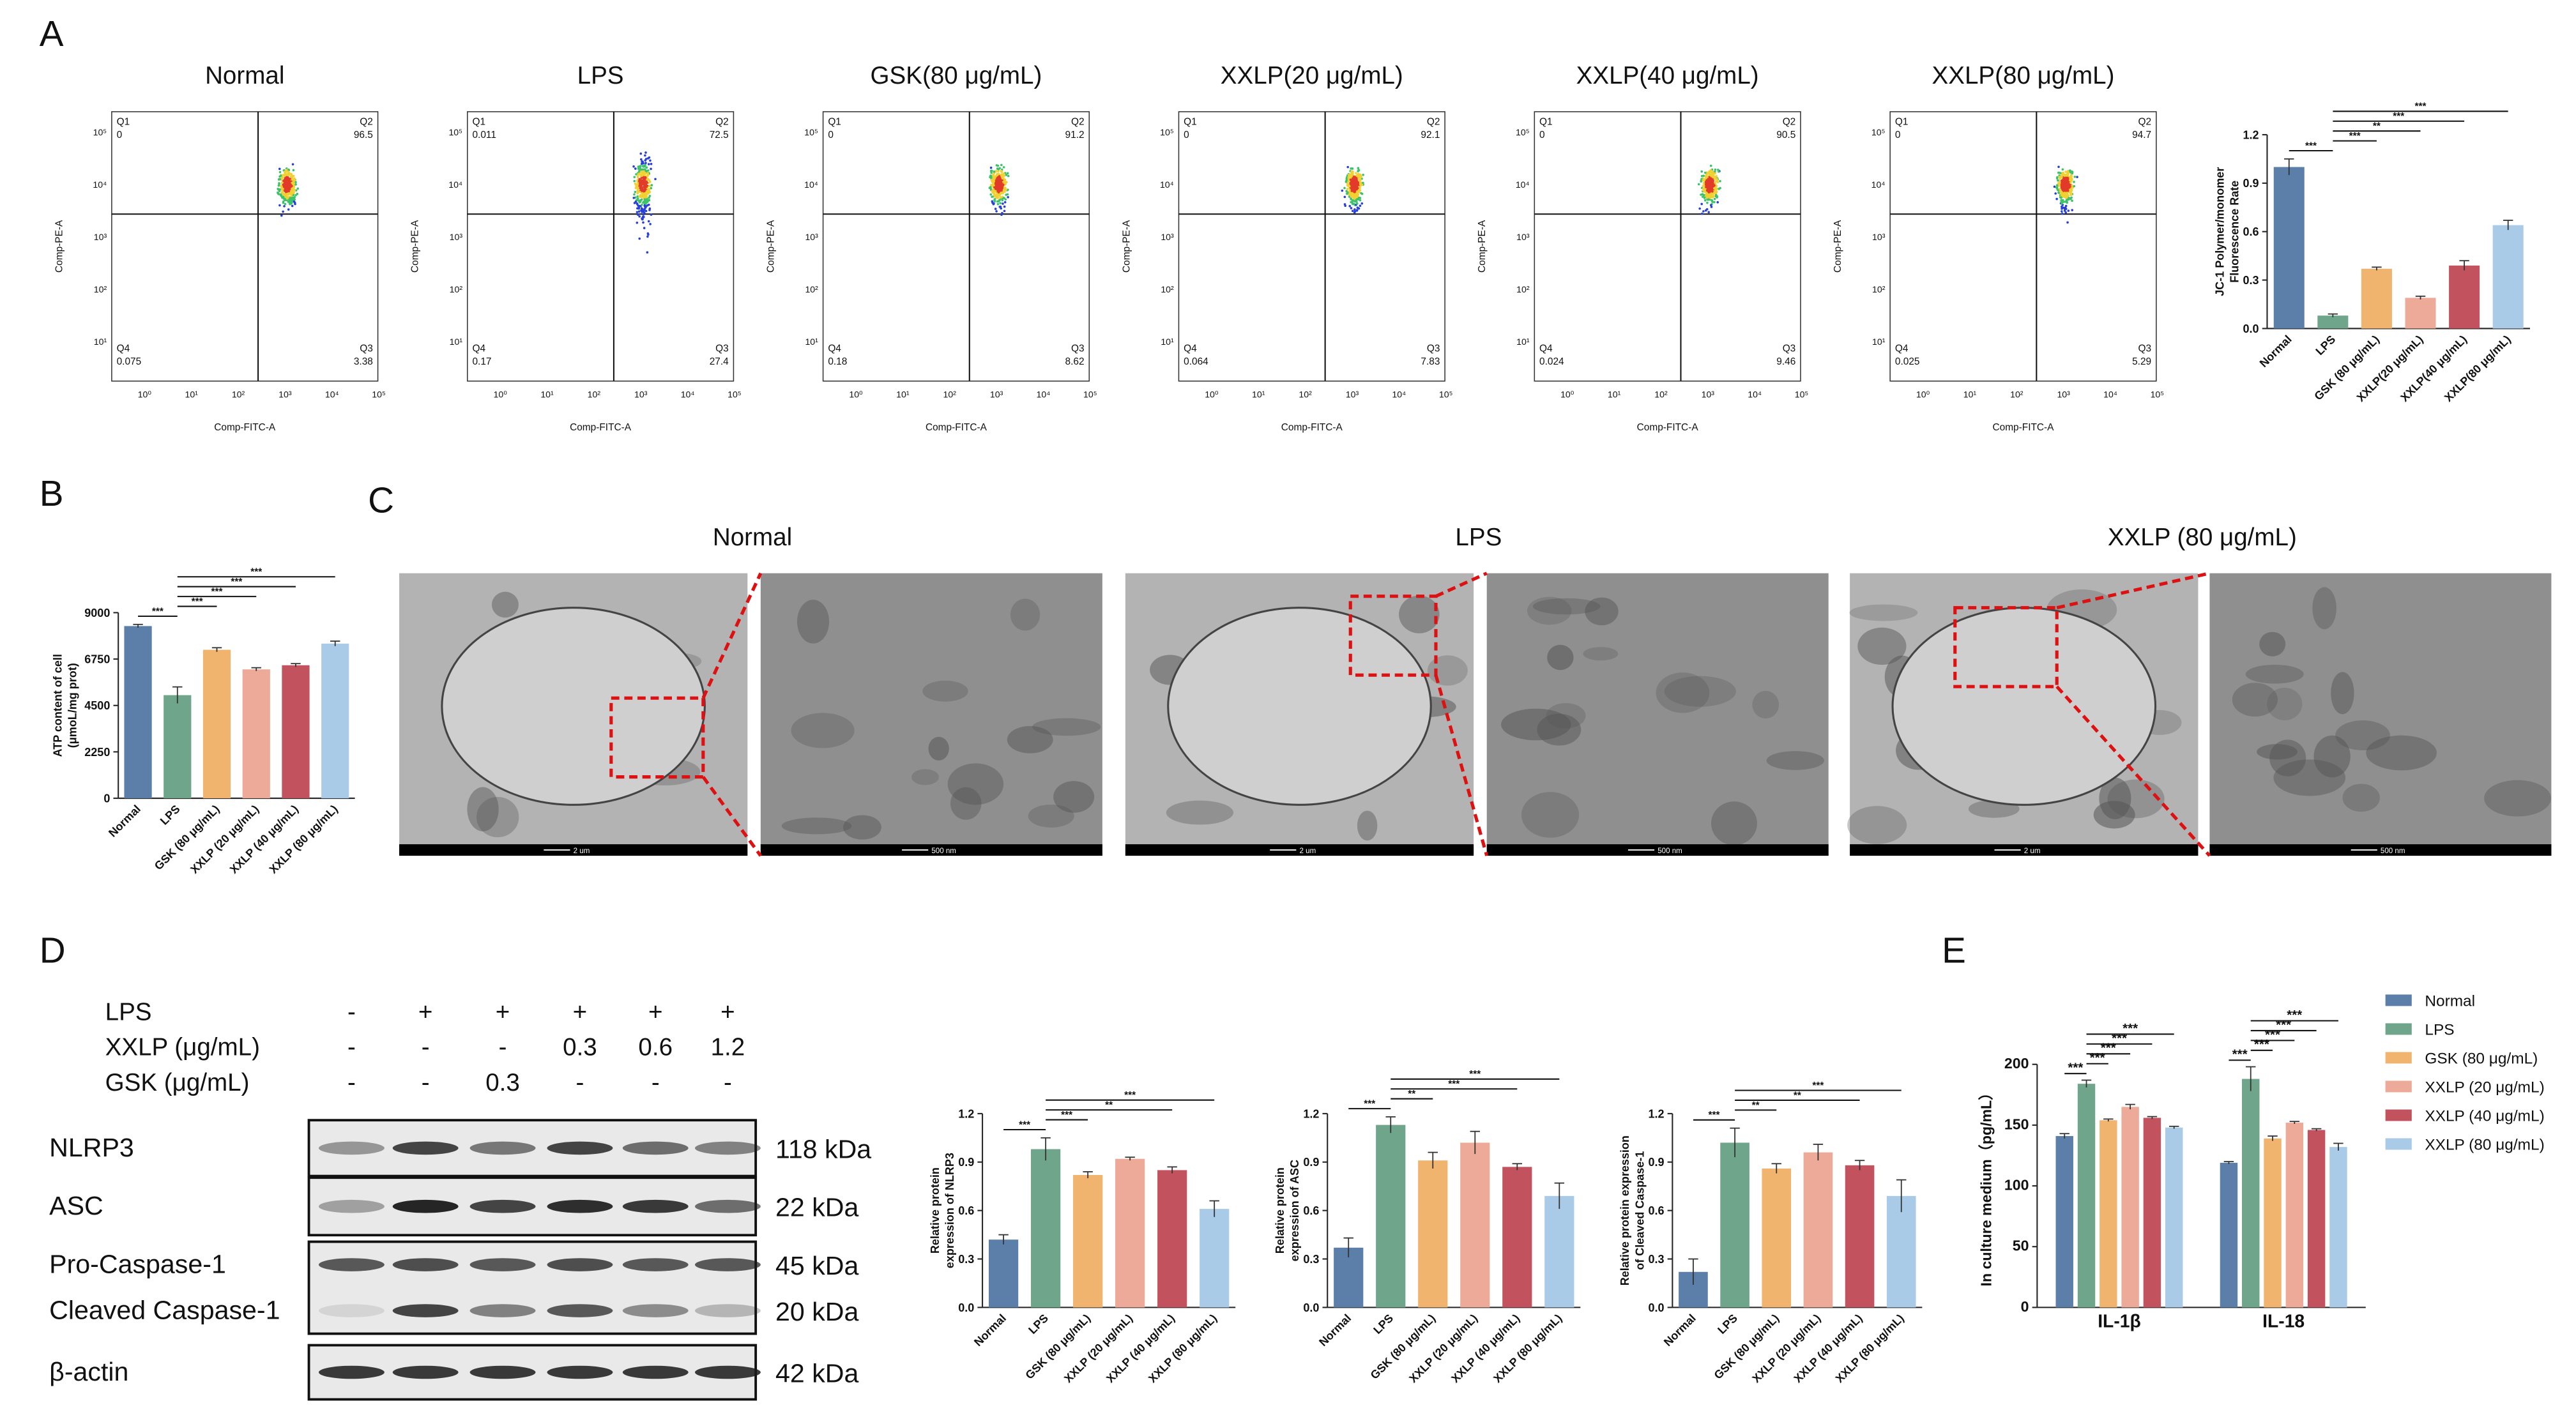 This screenshot has height=1417, width=2576. What do you see at coordinates (1879, 342) in the screenshot?
I see `y-tick-label: 10¹` at bounding box center [1879, 342].